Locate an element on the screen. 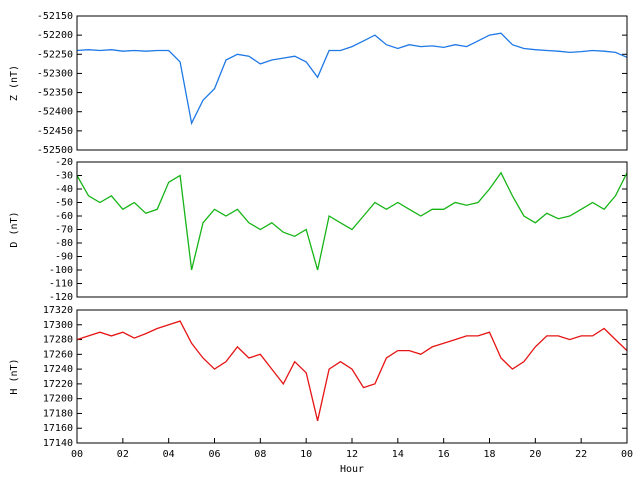 This screenshot has height=480, width=640. y-tick-label: -52250 is located at coordinates (55, 54).